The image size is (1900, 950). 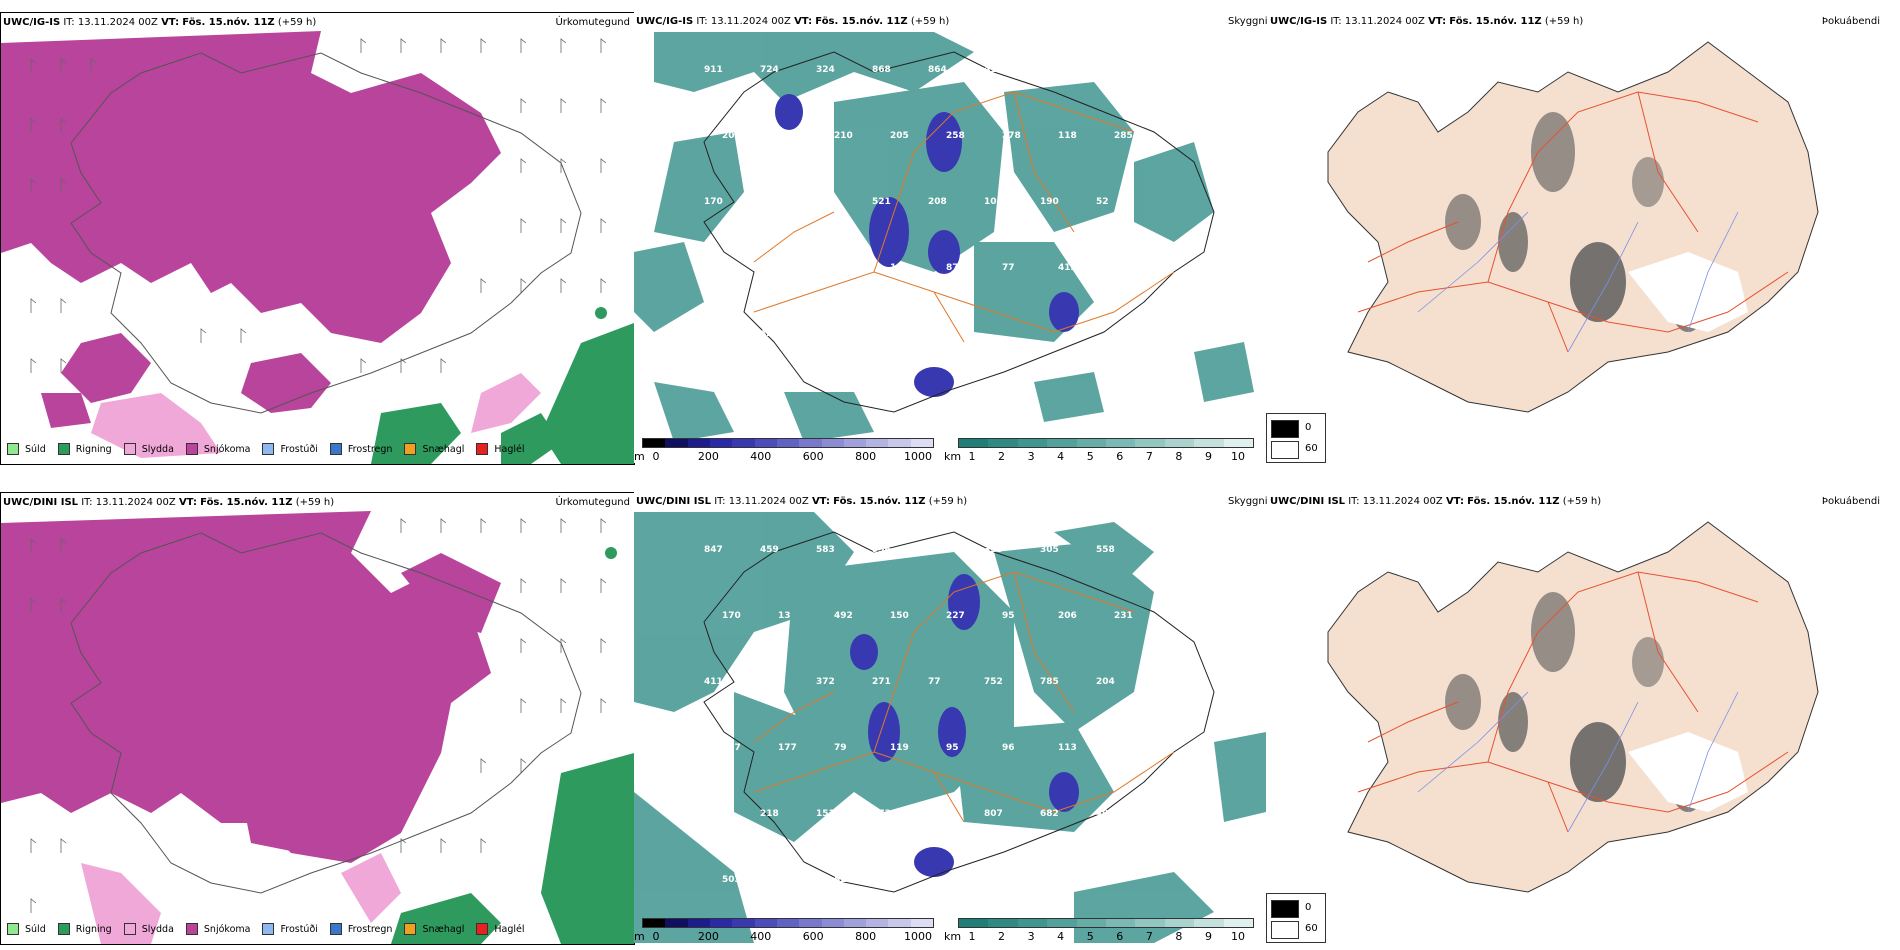 What do you see at coordinates (955, 616) in the screenshot?
I see `peak-label: 227` at bounding box center [955, 616].